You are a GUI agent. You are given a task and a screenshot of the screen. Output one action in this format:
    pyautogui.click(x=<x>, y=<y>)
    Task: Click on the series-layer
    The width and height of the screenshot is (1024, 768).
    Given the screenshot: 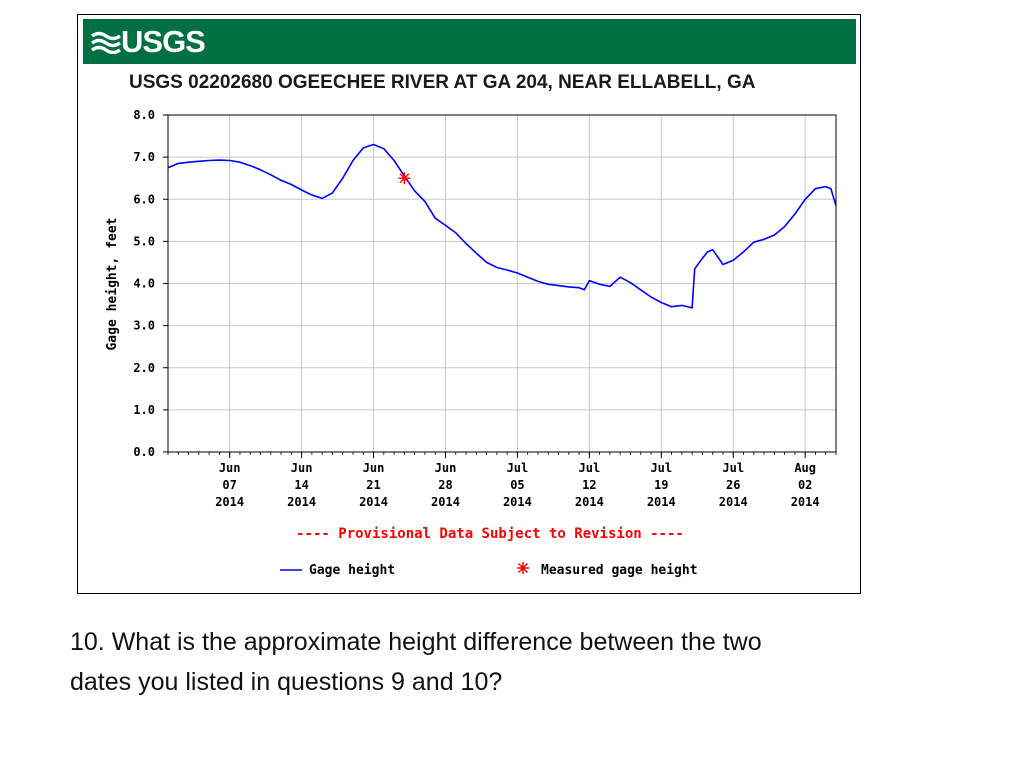 What is the action you would take?
    pyautogui.click(x=502, y=226)
    